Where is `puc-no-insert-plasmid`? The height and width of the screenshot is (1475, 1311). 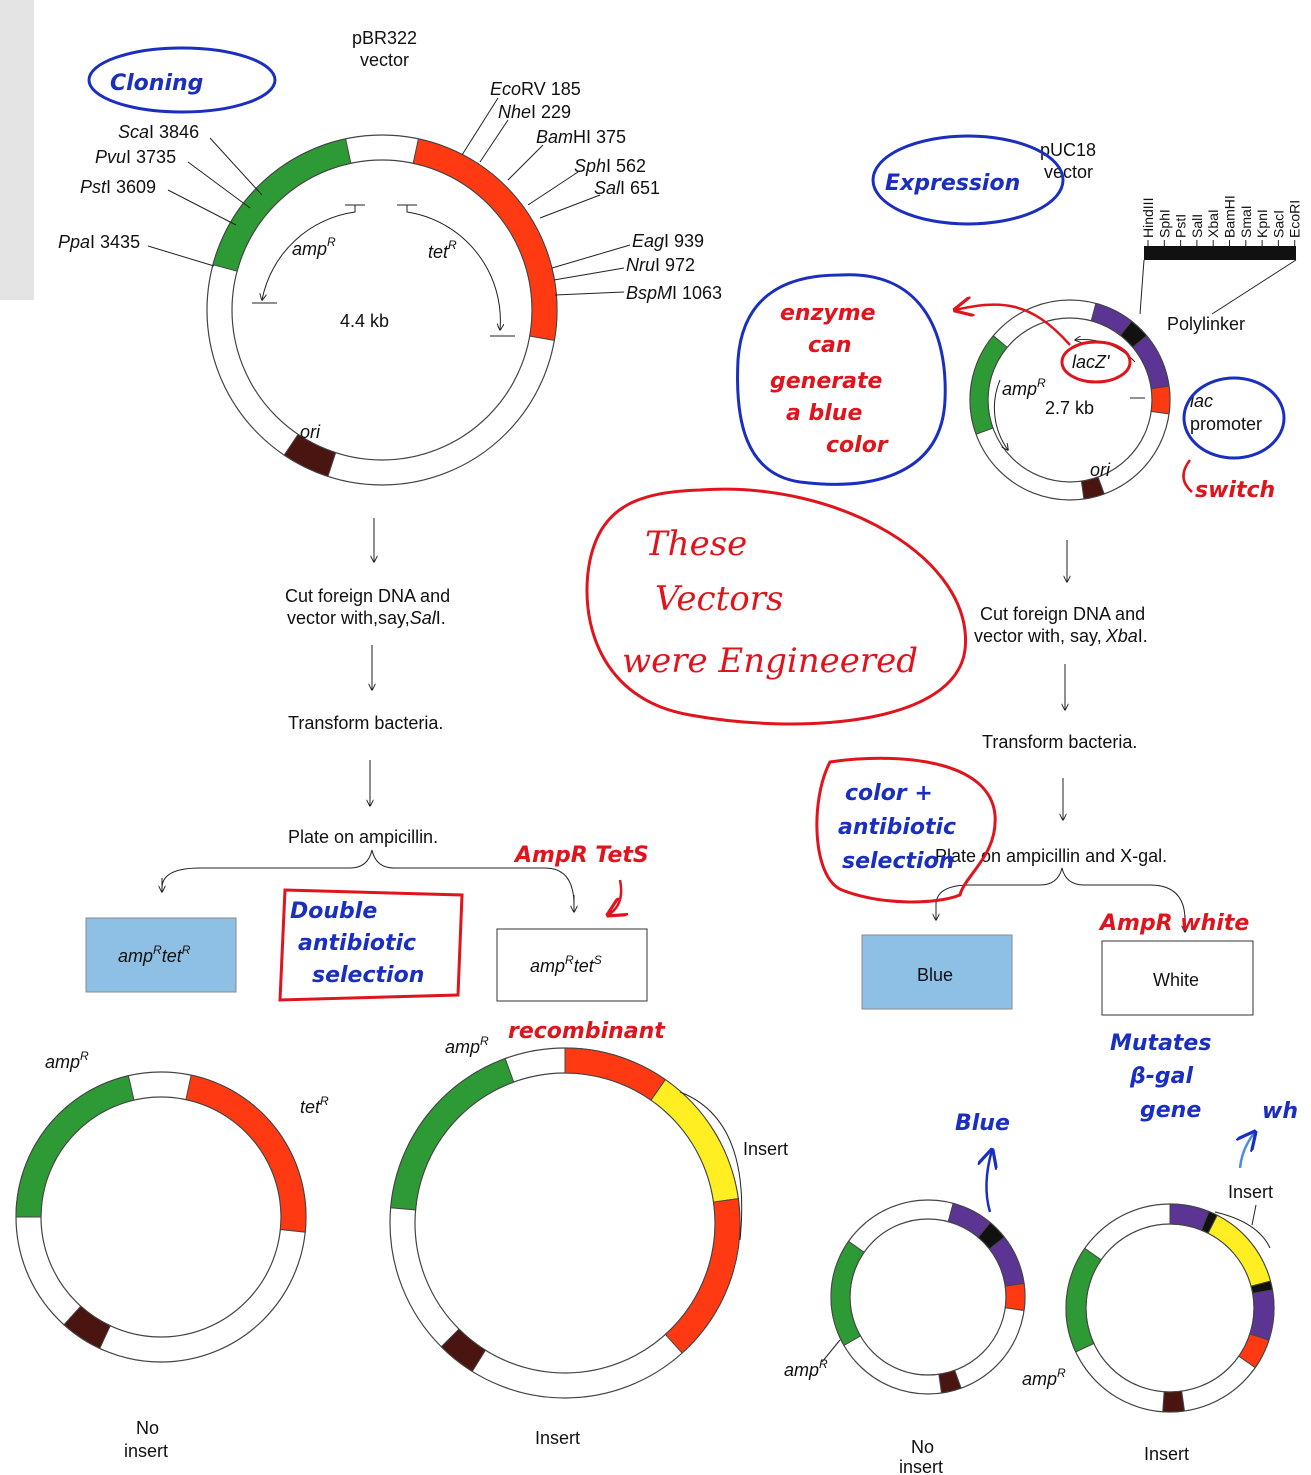 puc-no-insert-plasmid is located at coordinates (923, 1297).